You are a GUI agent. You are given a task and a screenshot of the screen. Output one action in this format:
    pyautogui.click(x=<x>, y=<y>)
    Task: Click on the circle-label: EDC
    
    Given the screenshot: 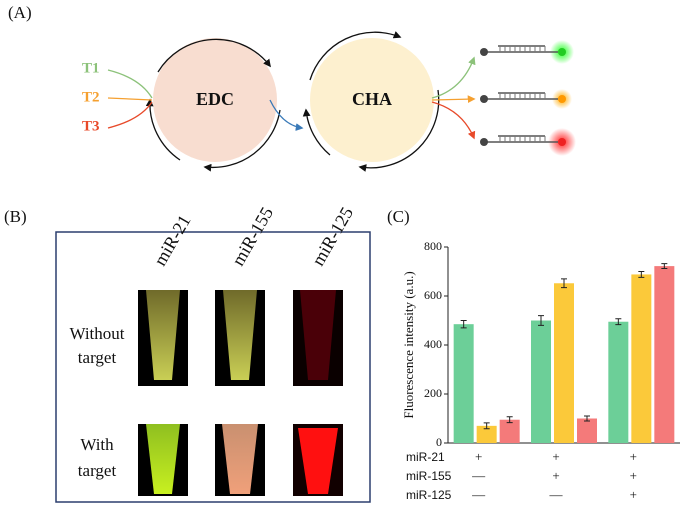 What is the action you would take?
    pyautogui.click(x=215, y=99)
    